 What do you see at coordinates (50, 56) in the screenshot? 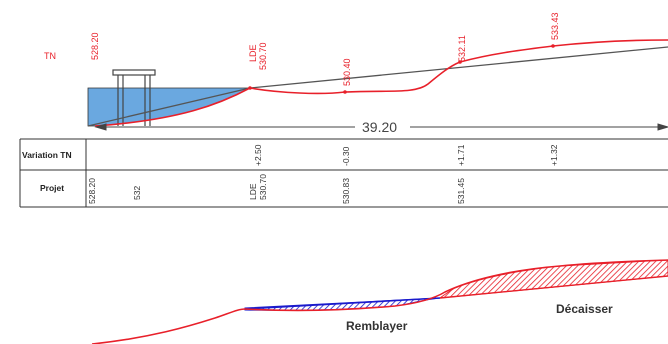
I see `tn-label: TN` at bounding box center [50, 56].